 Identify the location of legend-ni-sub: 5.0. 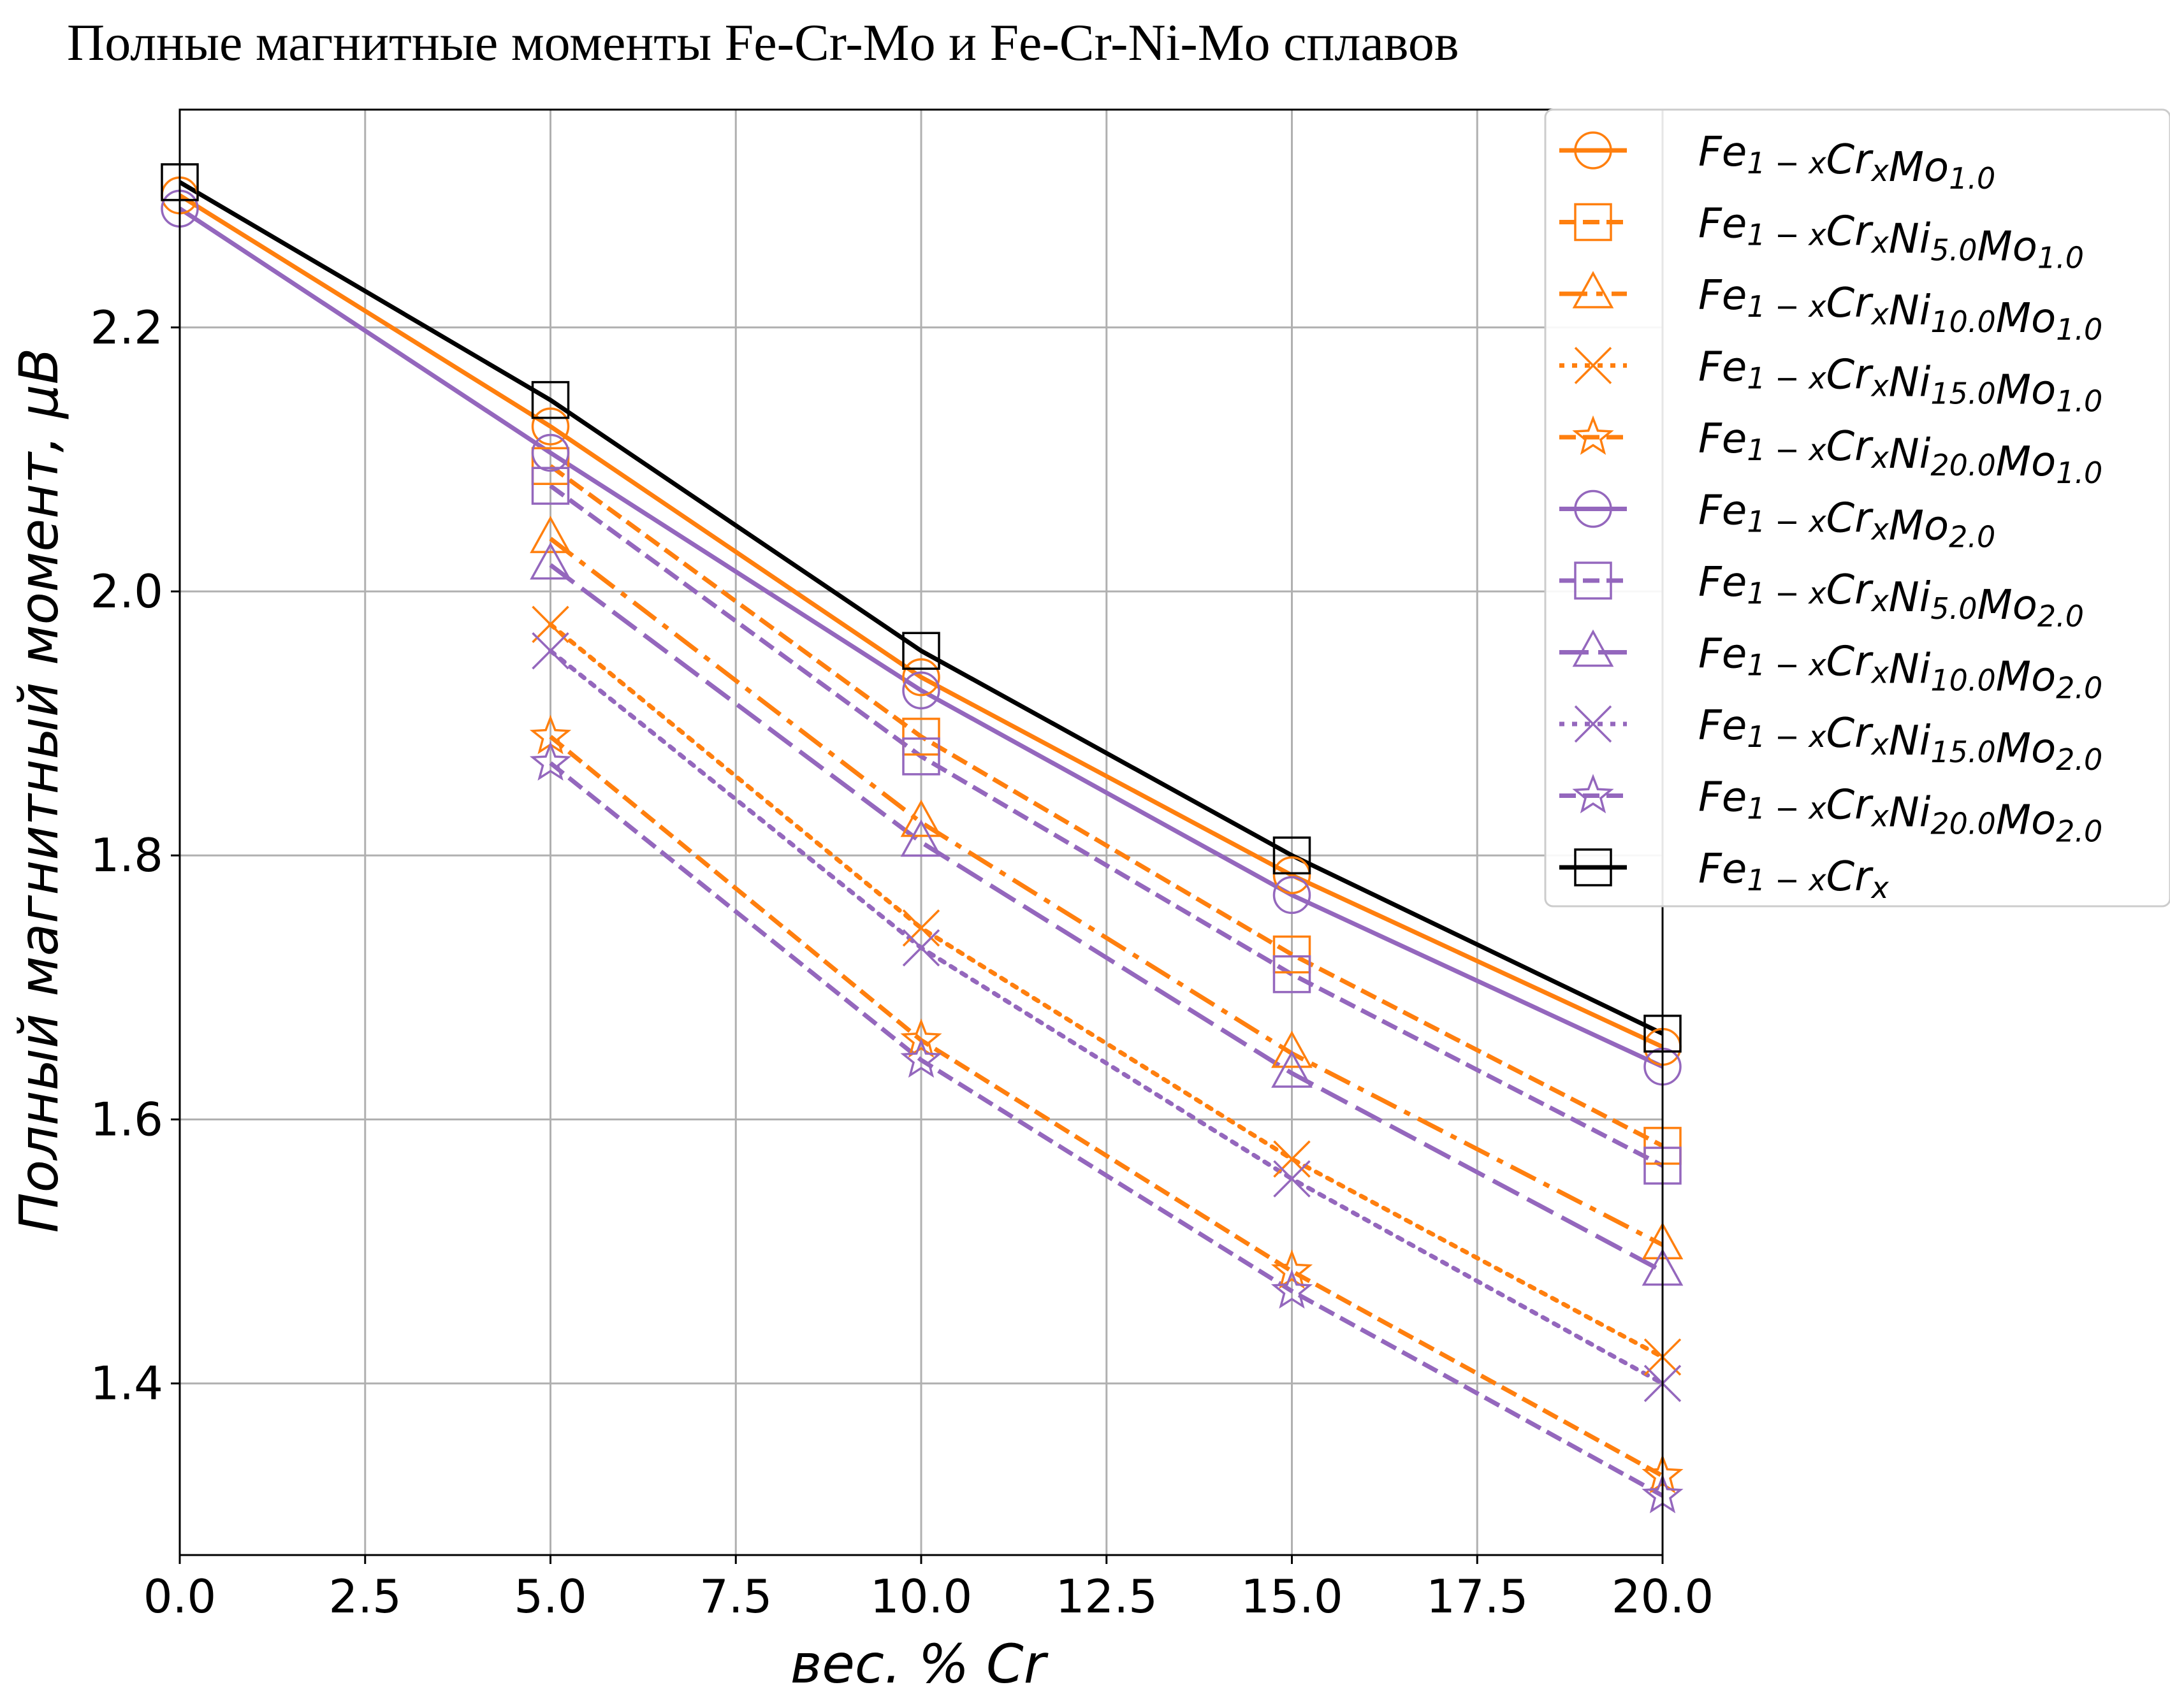
(1953, 608).